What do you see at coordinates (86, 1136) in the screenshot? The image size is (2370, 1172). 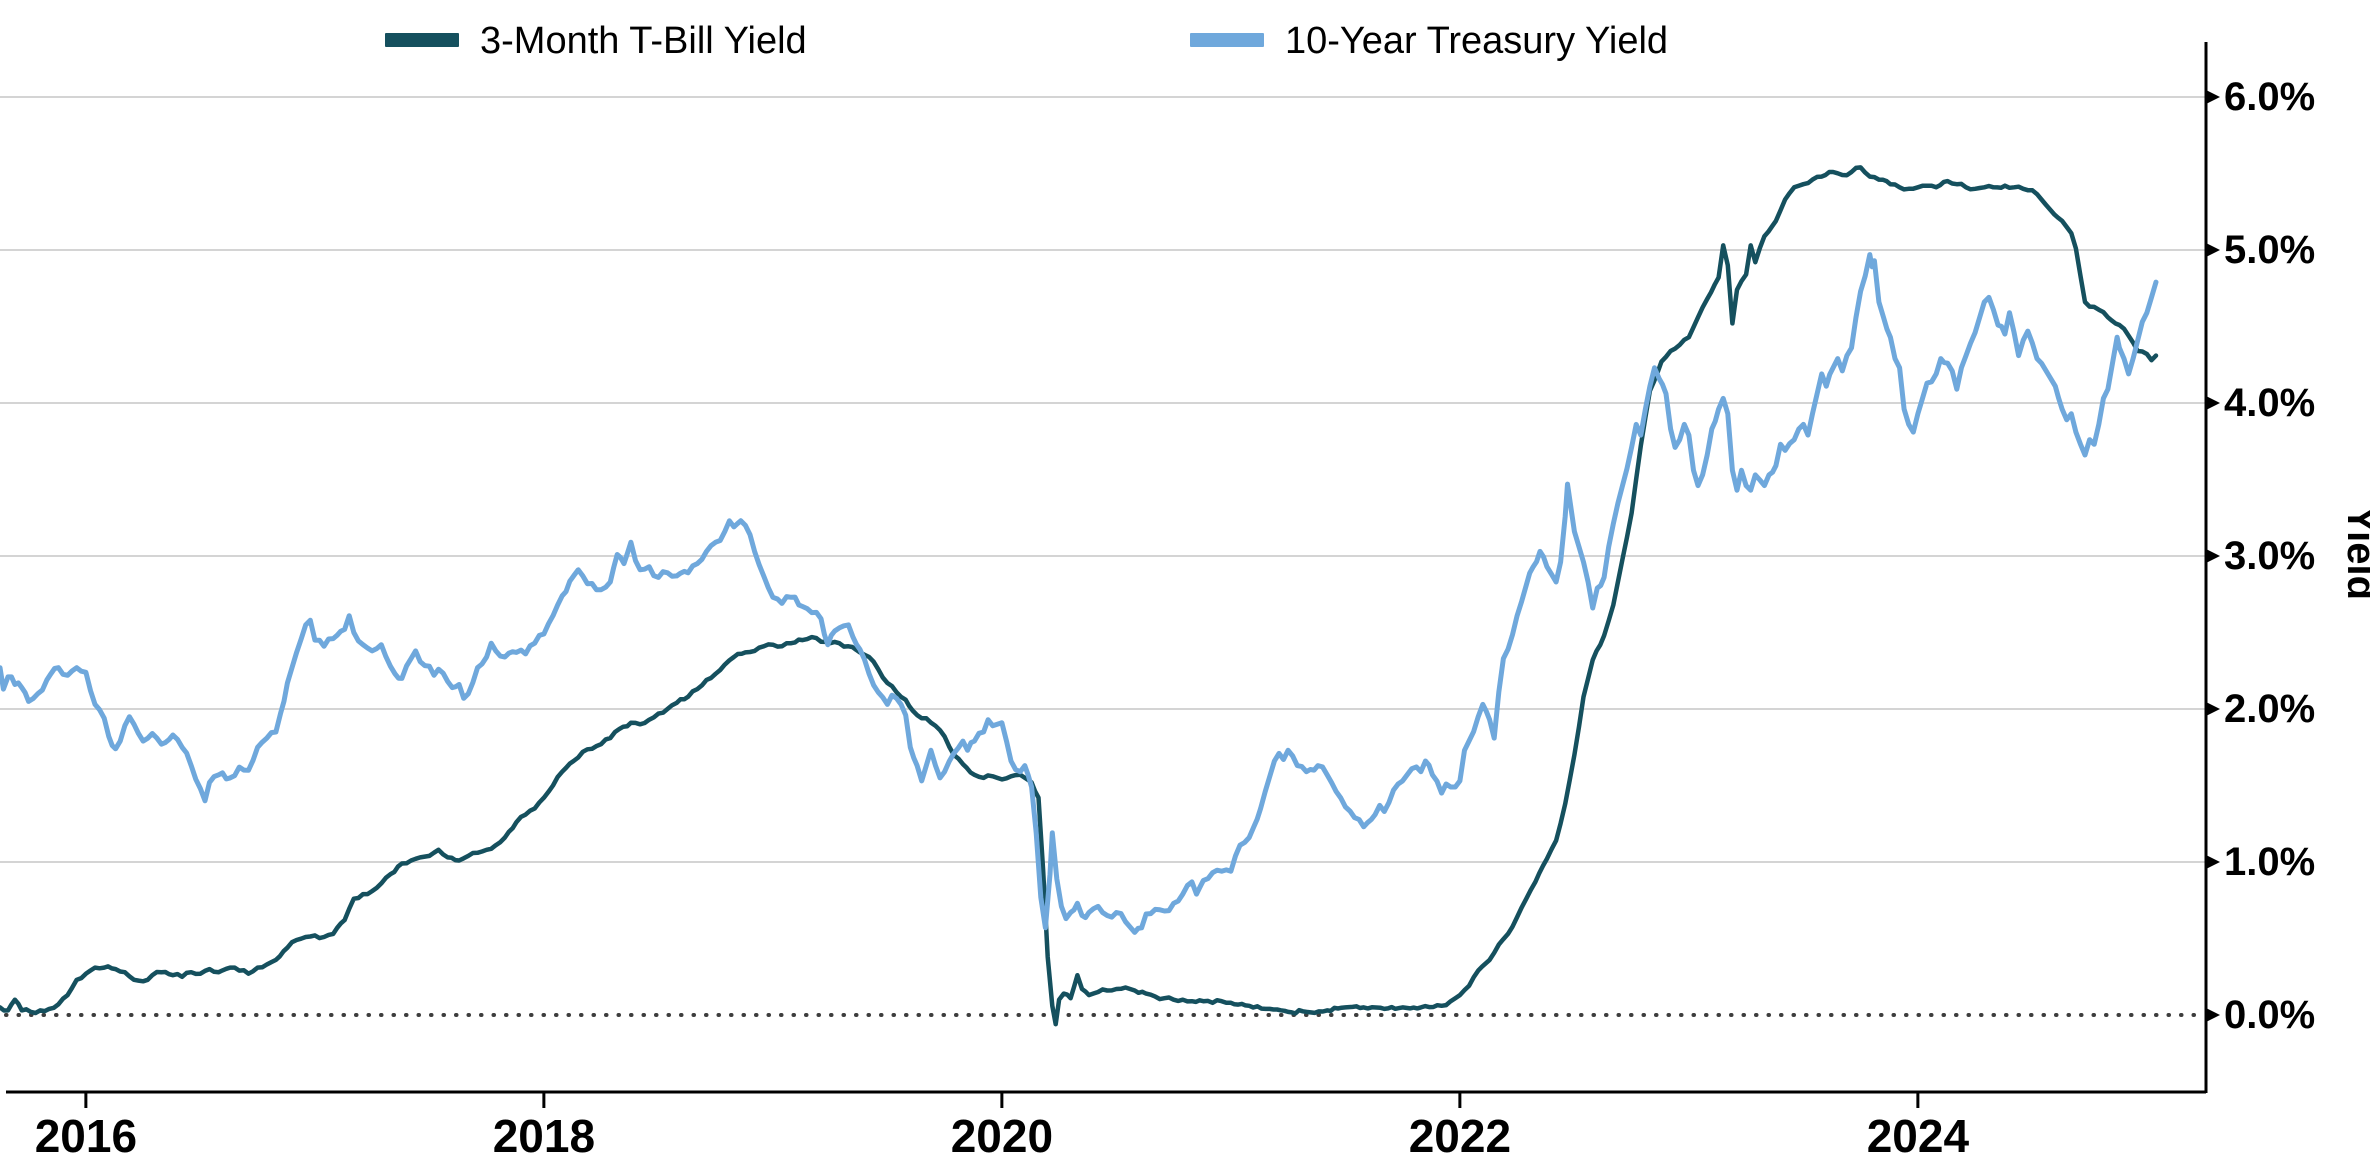 I see `x-tick-label: 2016` at bounding box center [86, 1136].